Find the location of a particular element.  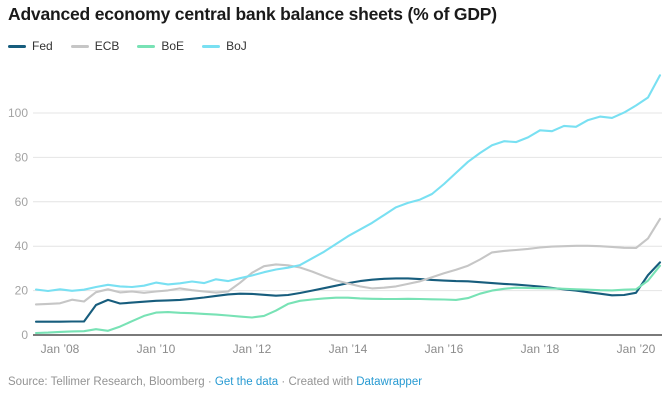

get-the-data-link: Get the data is located at coordinates (246, 382).